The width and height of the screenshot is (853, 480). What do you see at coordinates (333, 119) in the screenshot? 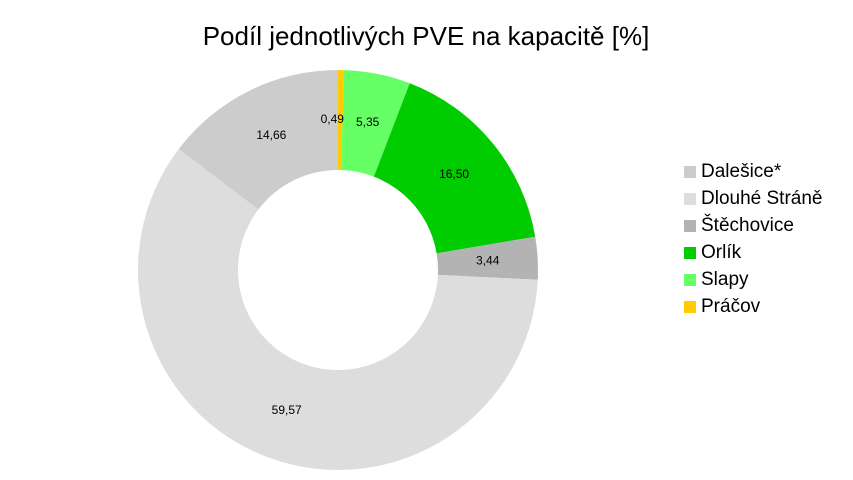
I see `data-label: 0,49` at bounding box center [333, 119].